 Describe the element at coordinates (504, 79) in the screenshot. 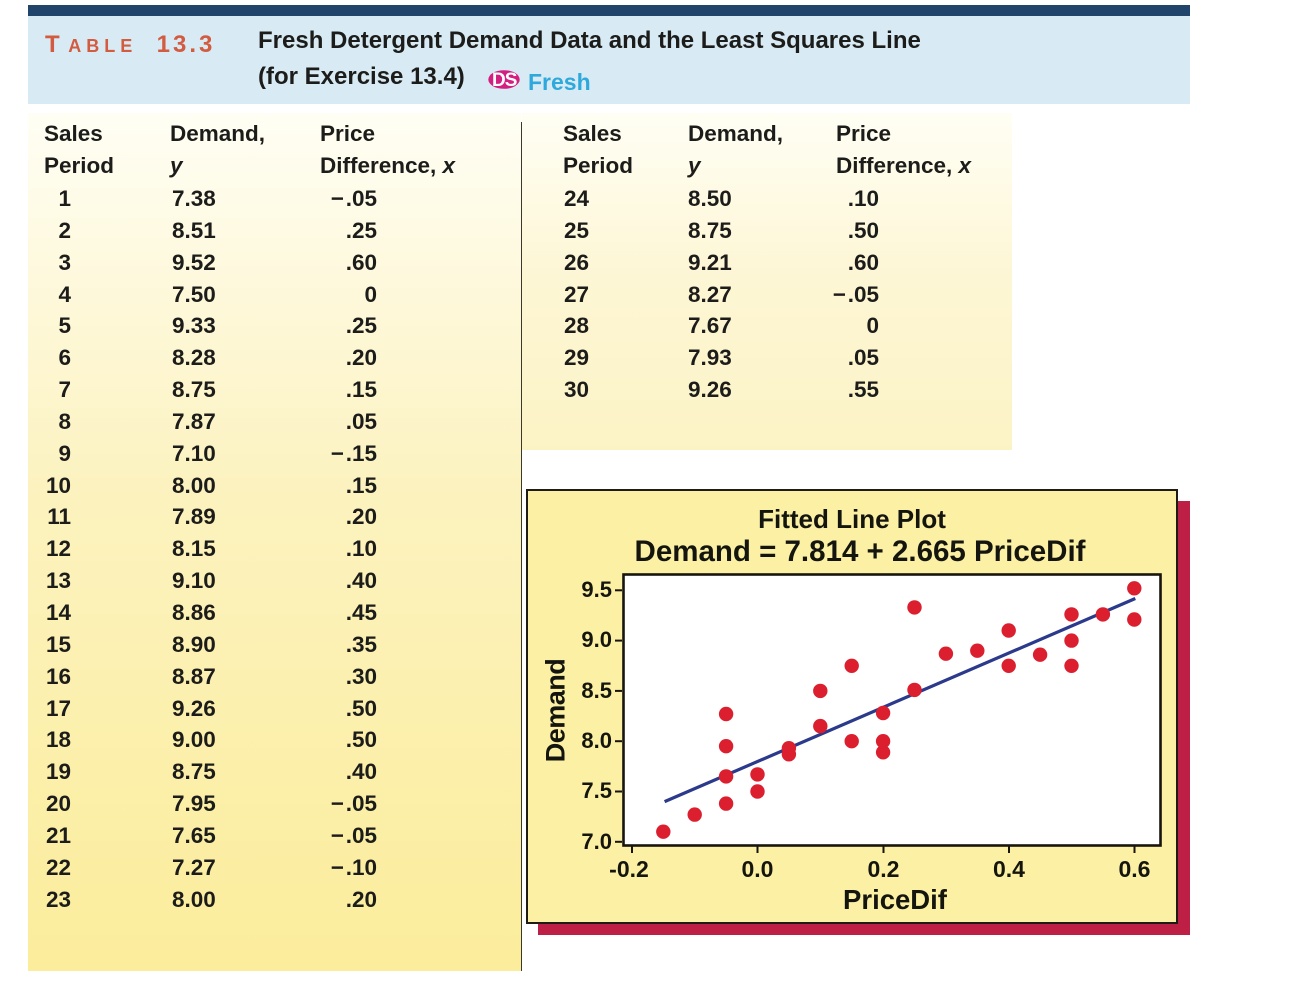

I see `svg-text: DS` at that location.